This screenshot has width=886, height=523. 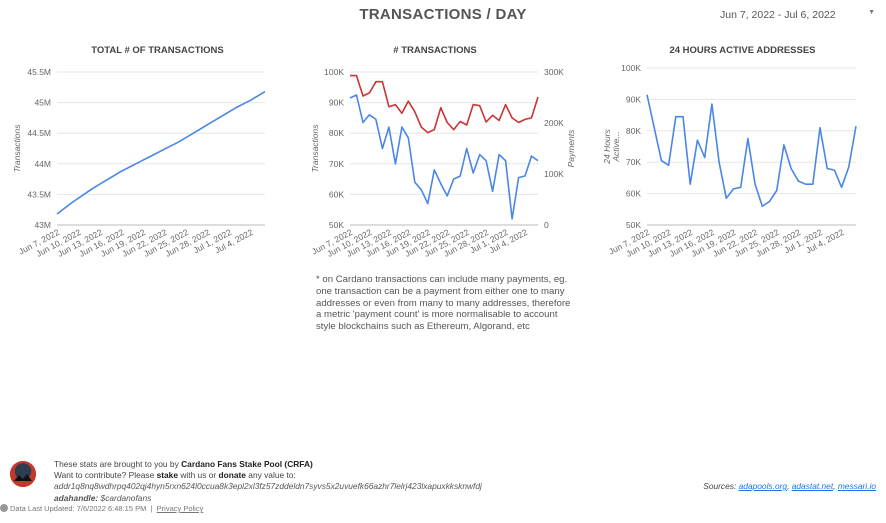 What do you see at coordinates (42, 103) in the screenshot?
I see `y-tick-label: 45M` at bounding box center [42, 103].